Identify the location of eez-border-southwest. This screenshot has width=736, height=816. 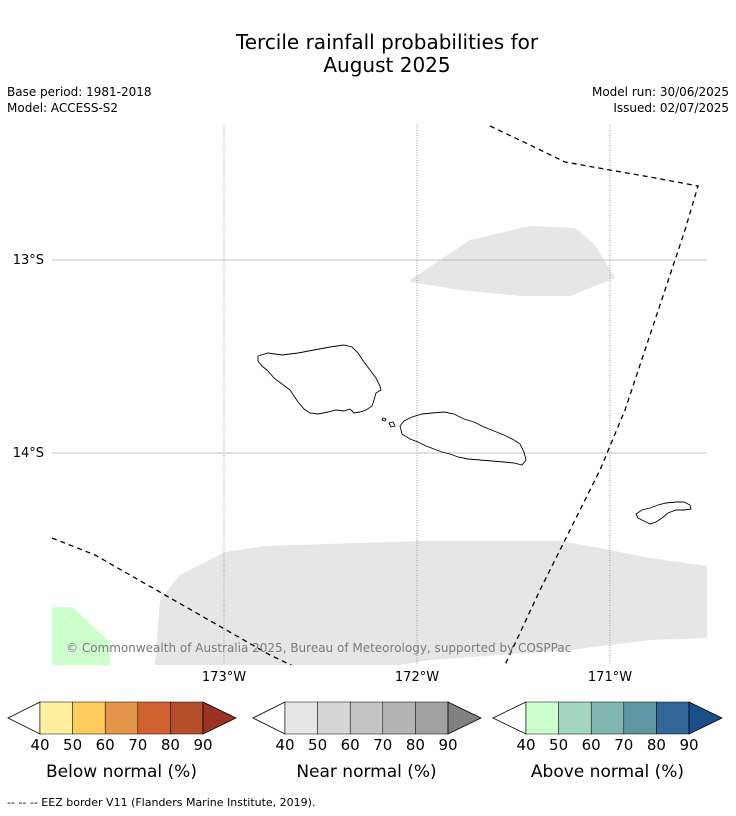
(172, 601).